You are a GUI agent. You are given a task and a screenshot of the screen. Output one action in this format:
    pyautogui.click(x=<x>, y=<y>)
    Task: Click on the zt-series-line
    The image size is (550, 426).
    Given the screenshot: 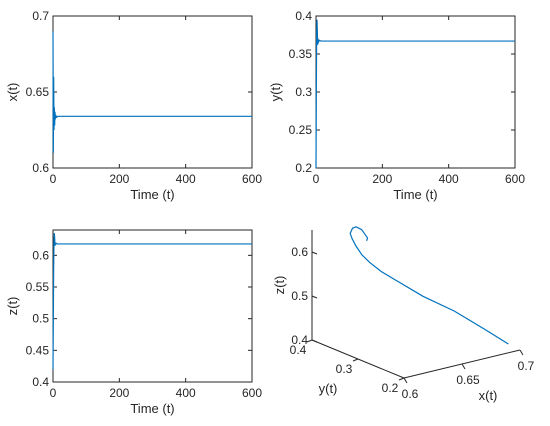 What is the action you would take?
    pyautogui.click(x=152, y=301)
    